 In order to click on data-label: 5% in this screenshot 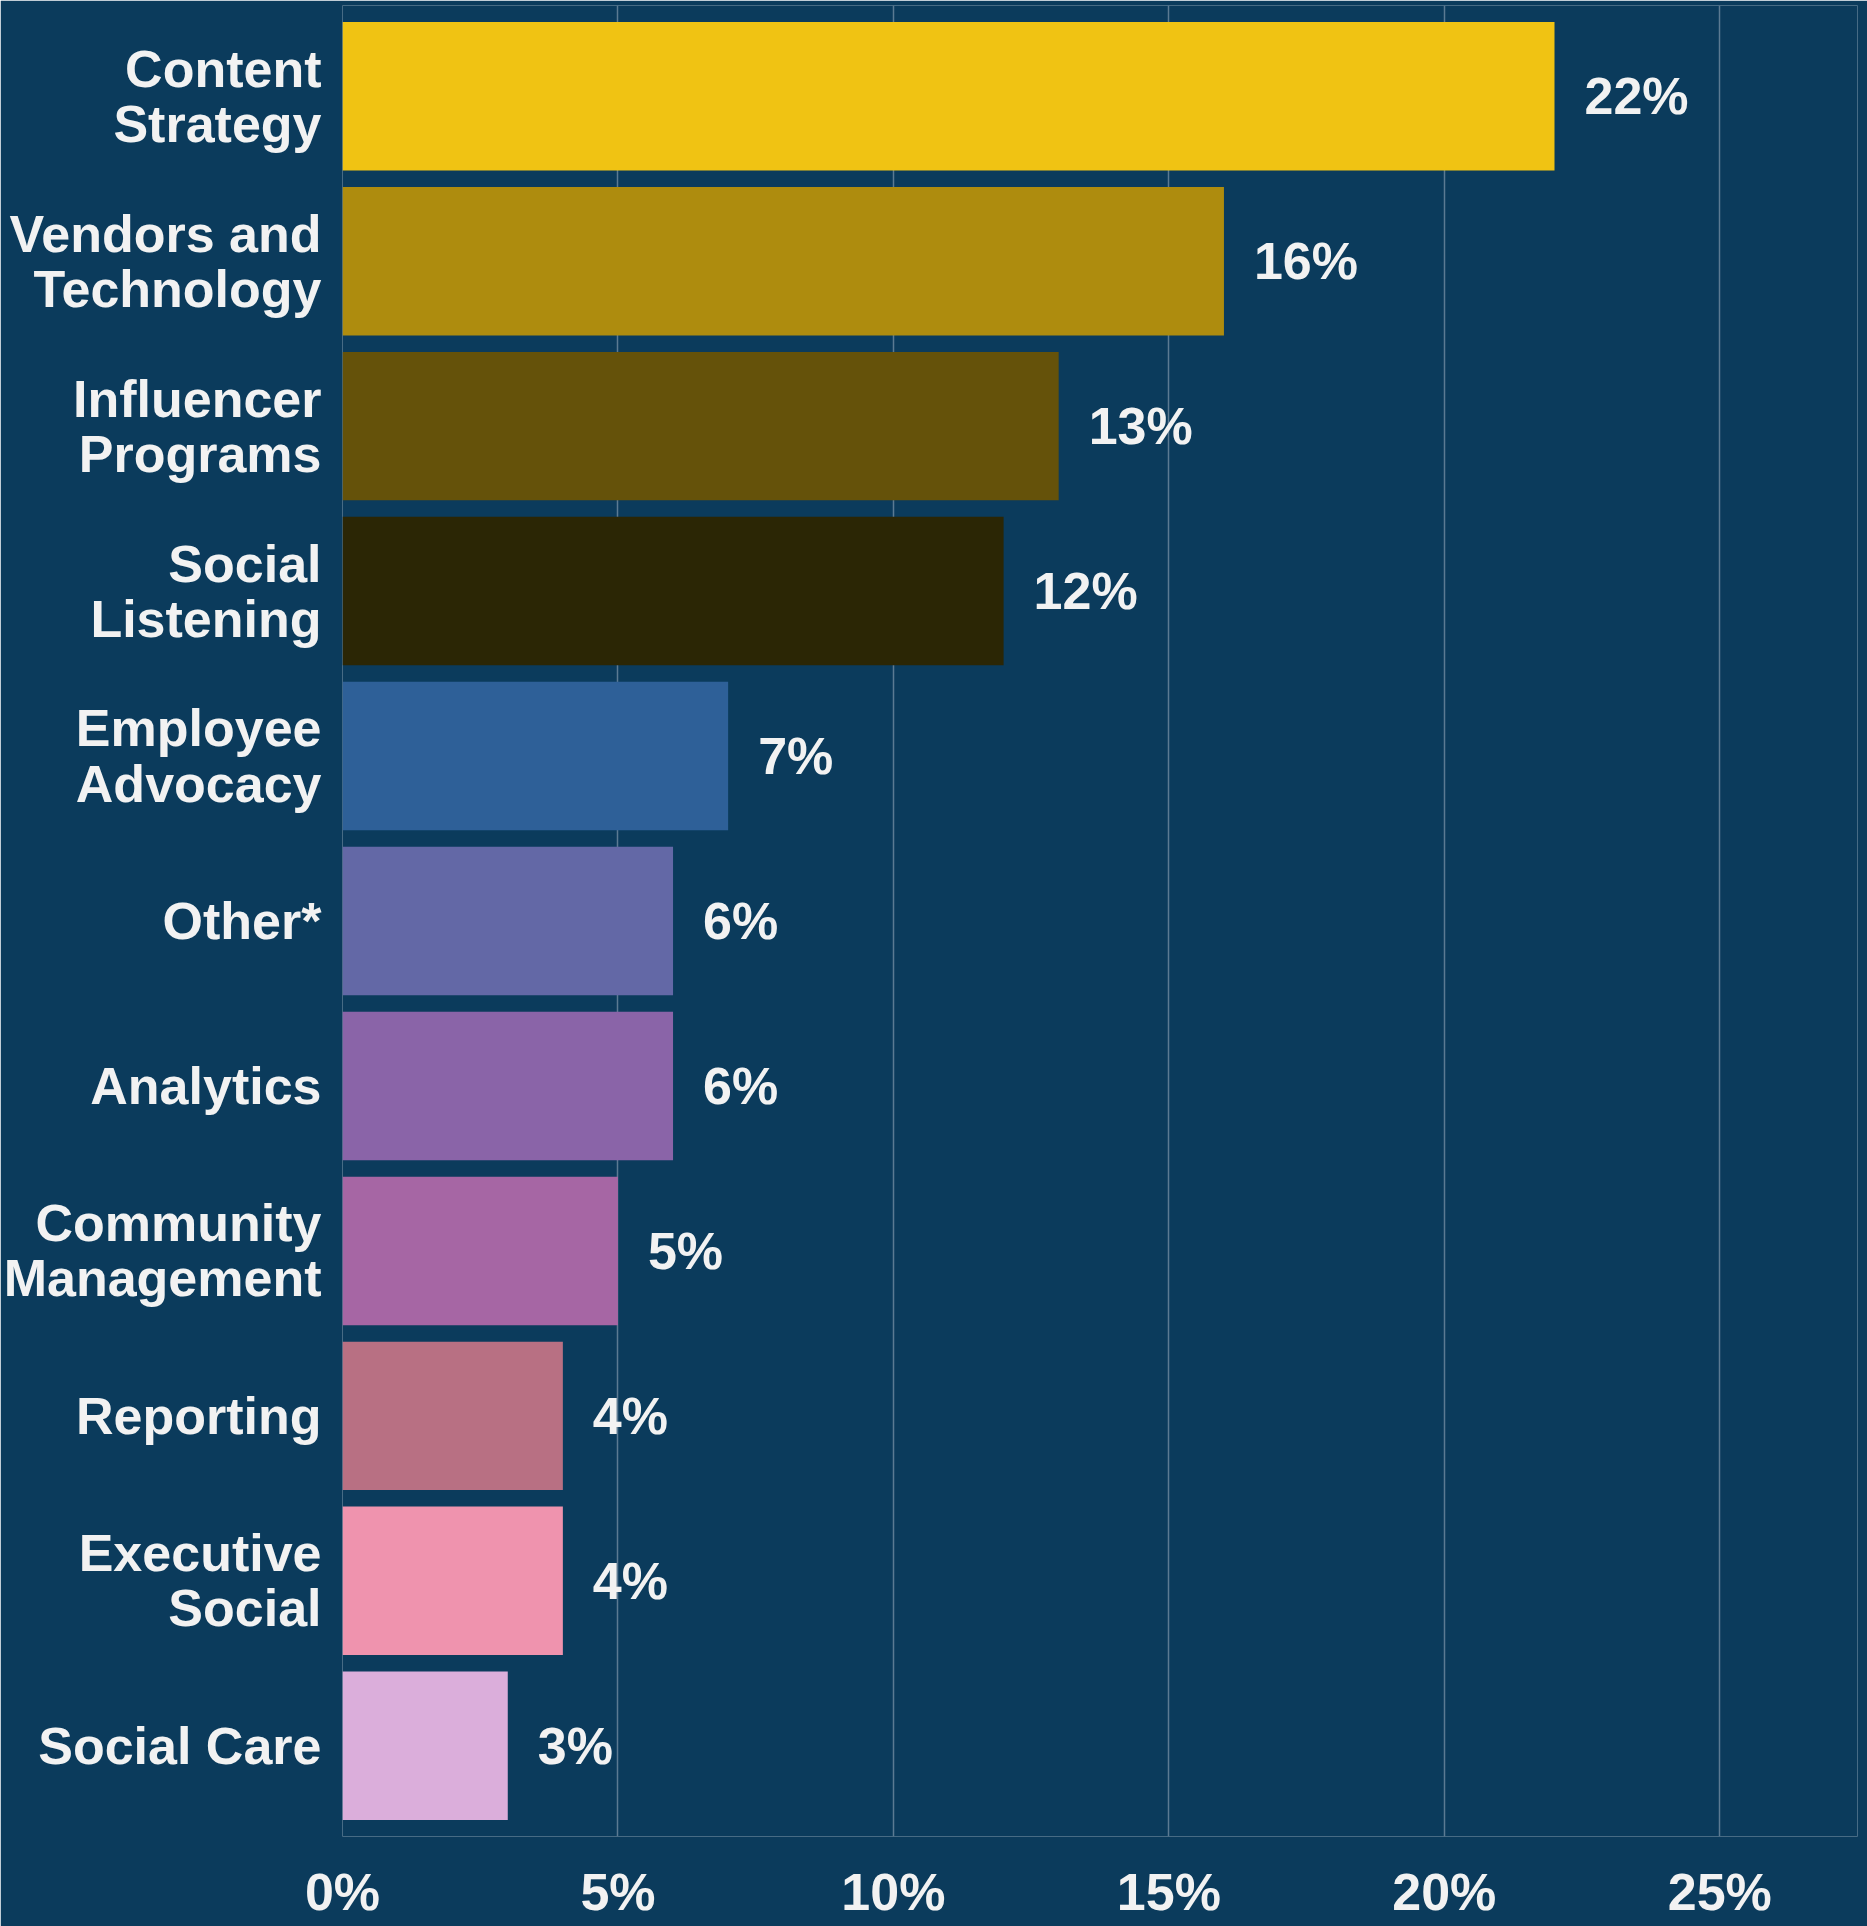, I will do `click(685, 1250)`.